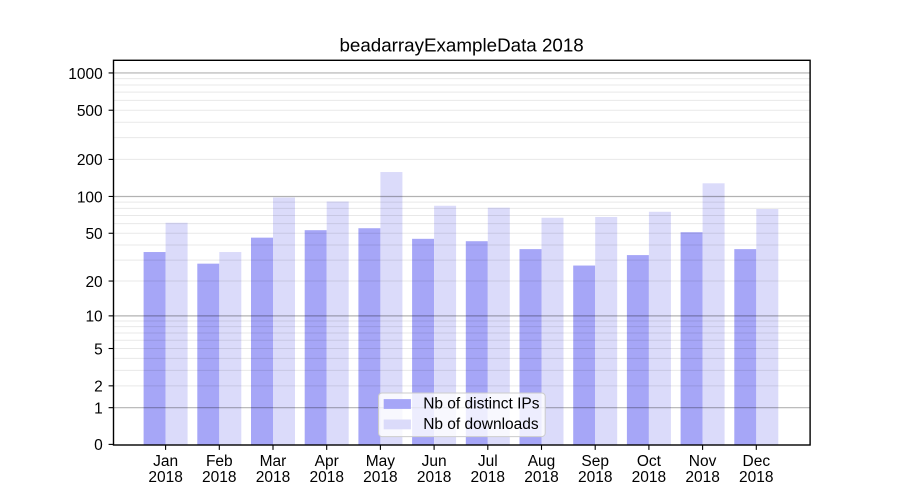 The width and height of the screenshot is (900, 500). I want to click on svg-text: 500, so click(90, 111).